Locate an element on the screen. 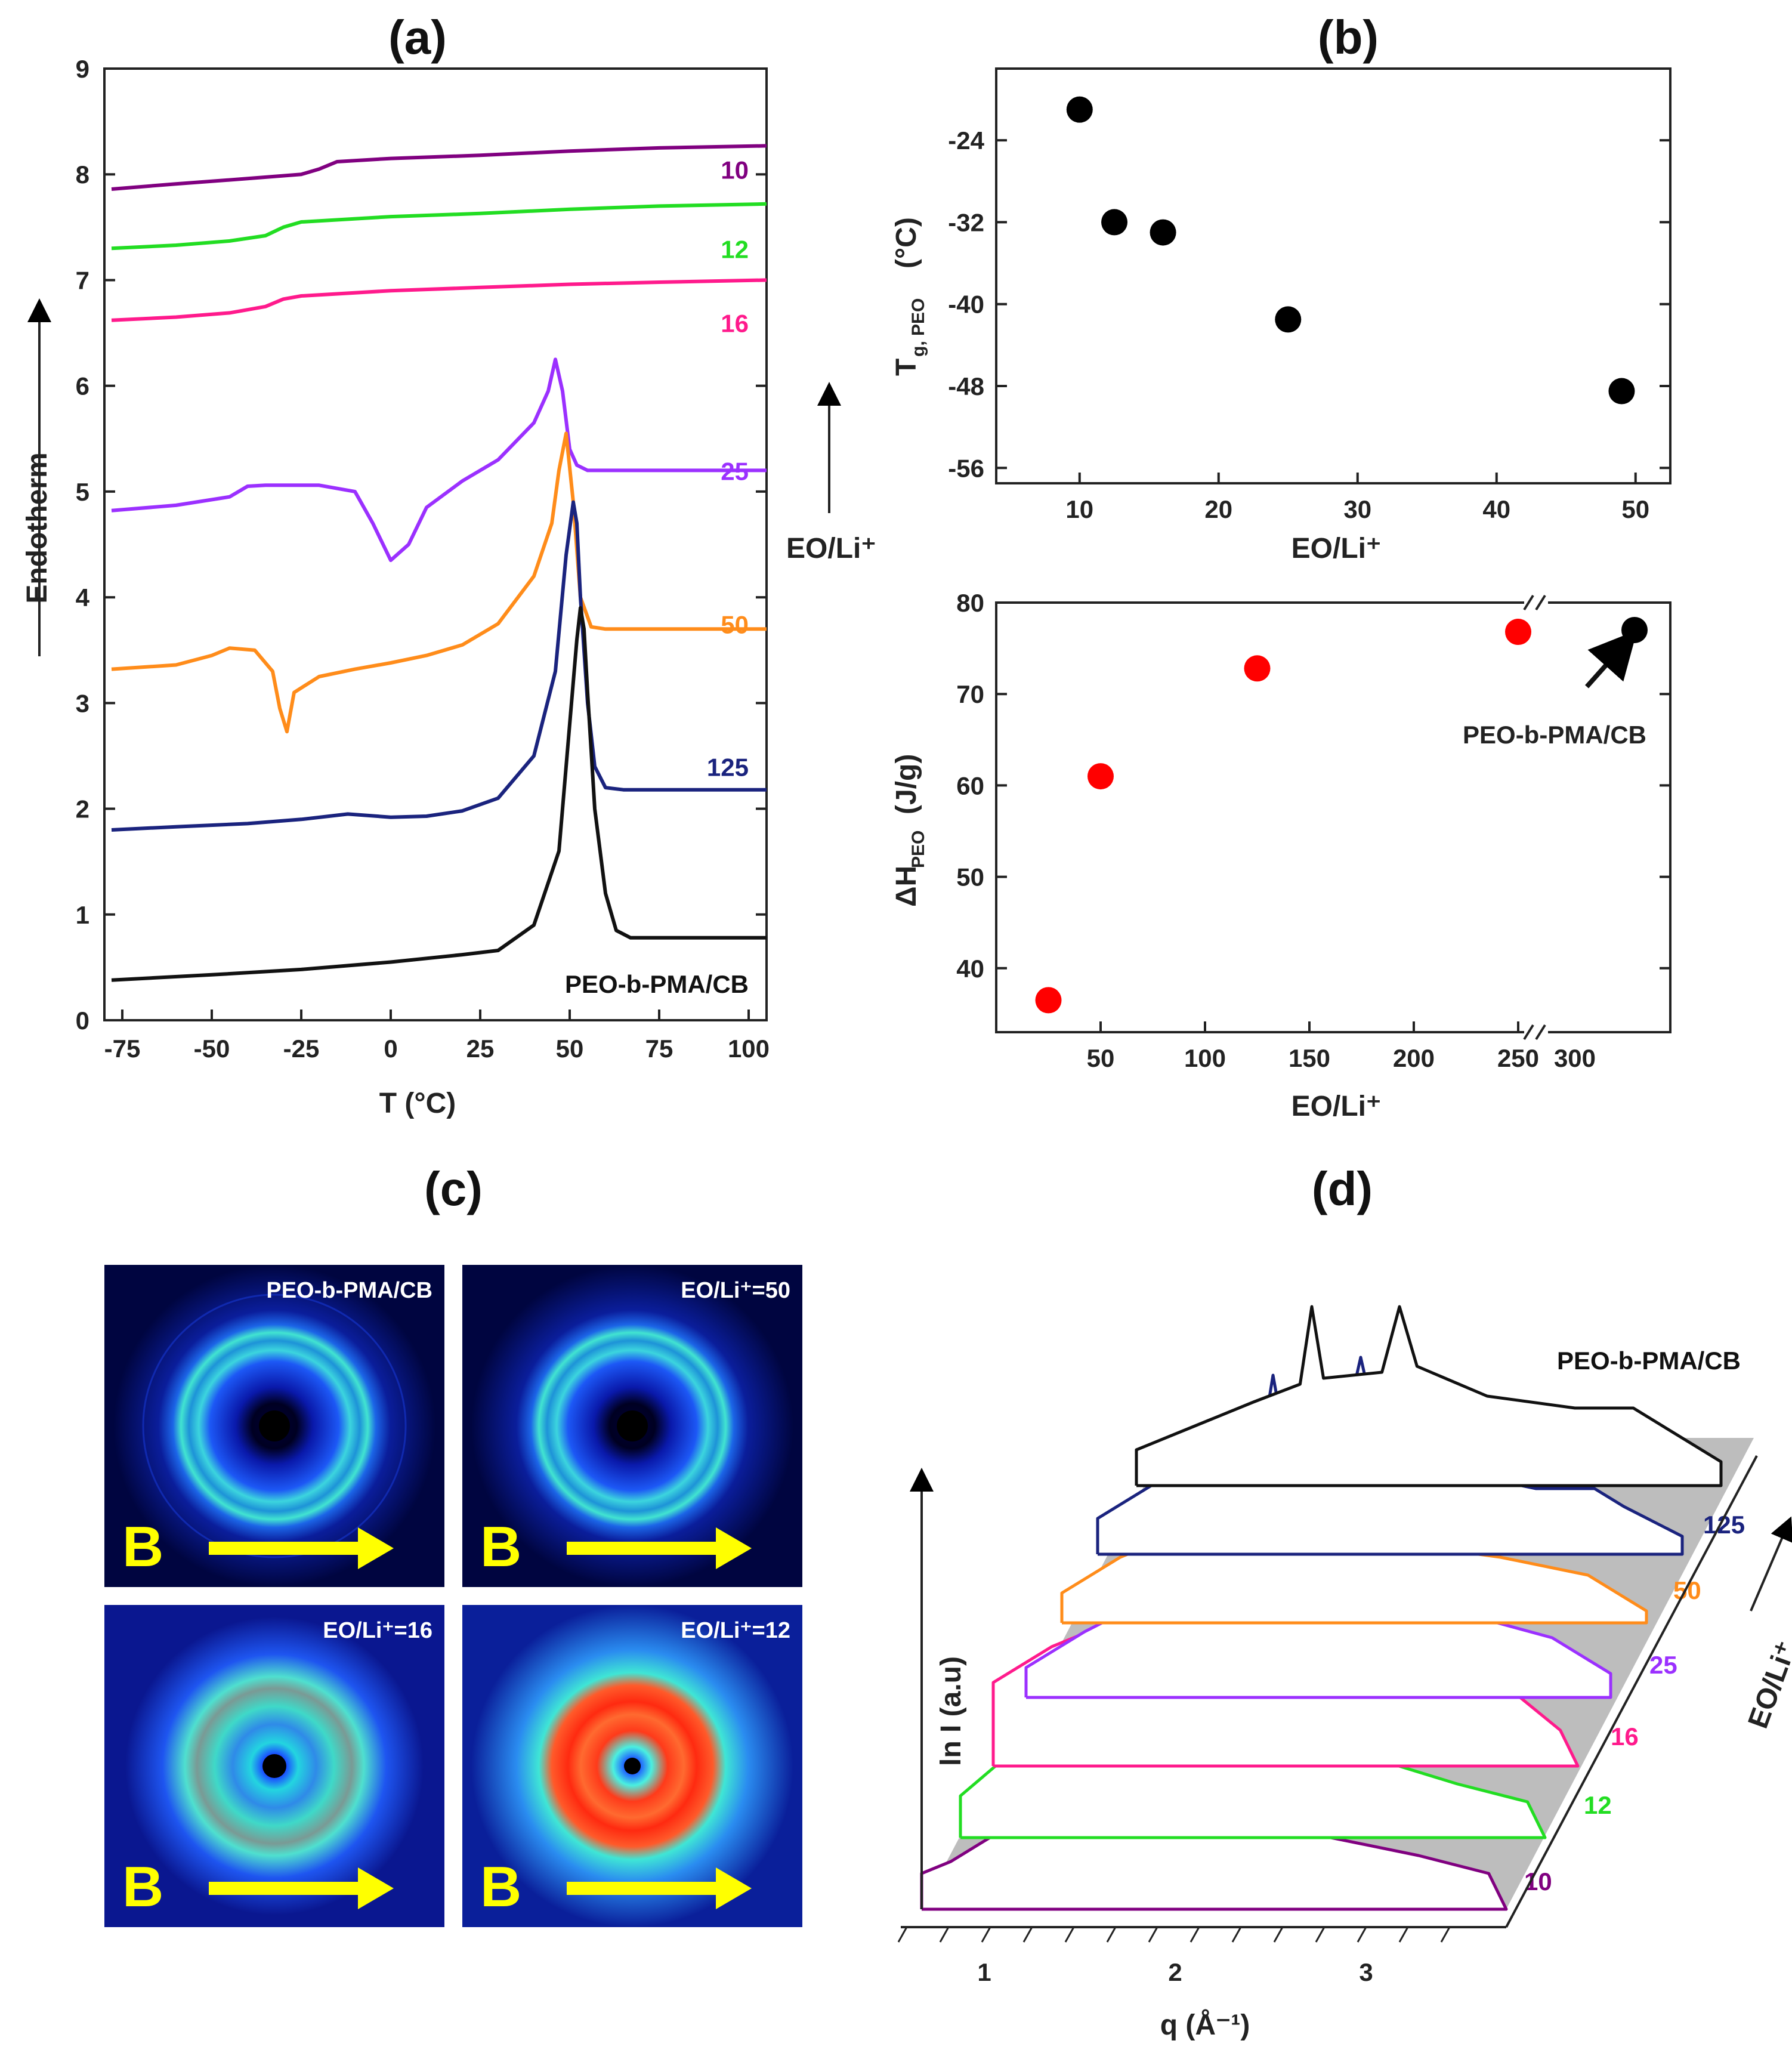 This screenshot has width=1792, height=2056. panel-d-trace-fill is located at coordinates (1429, 1396).